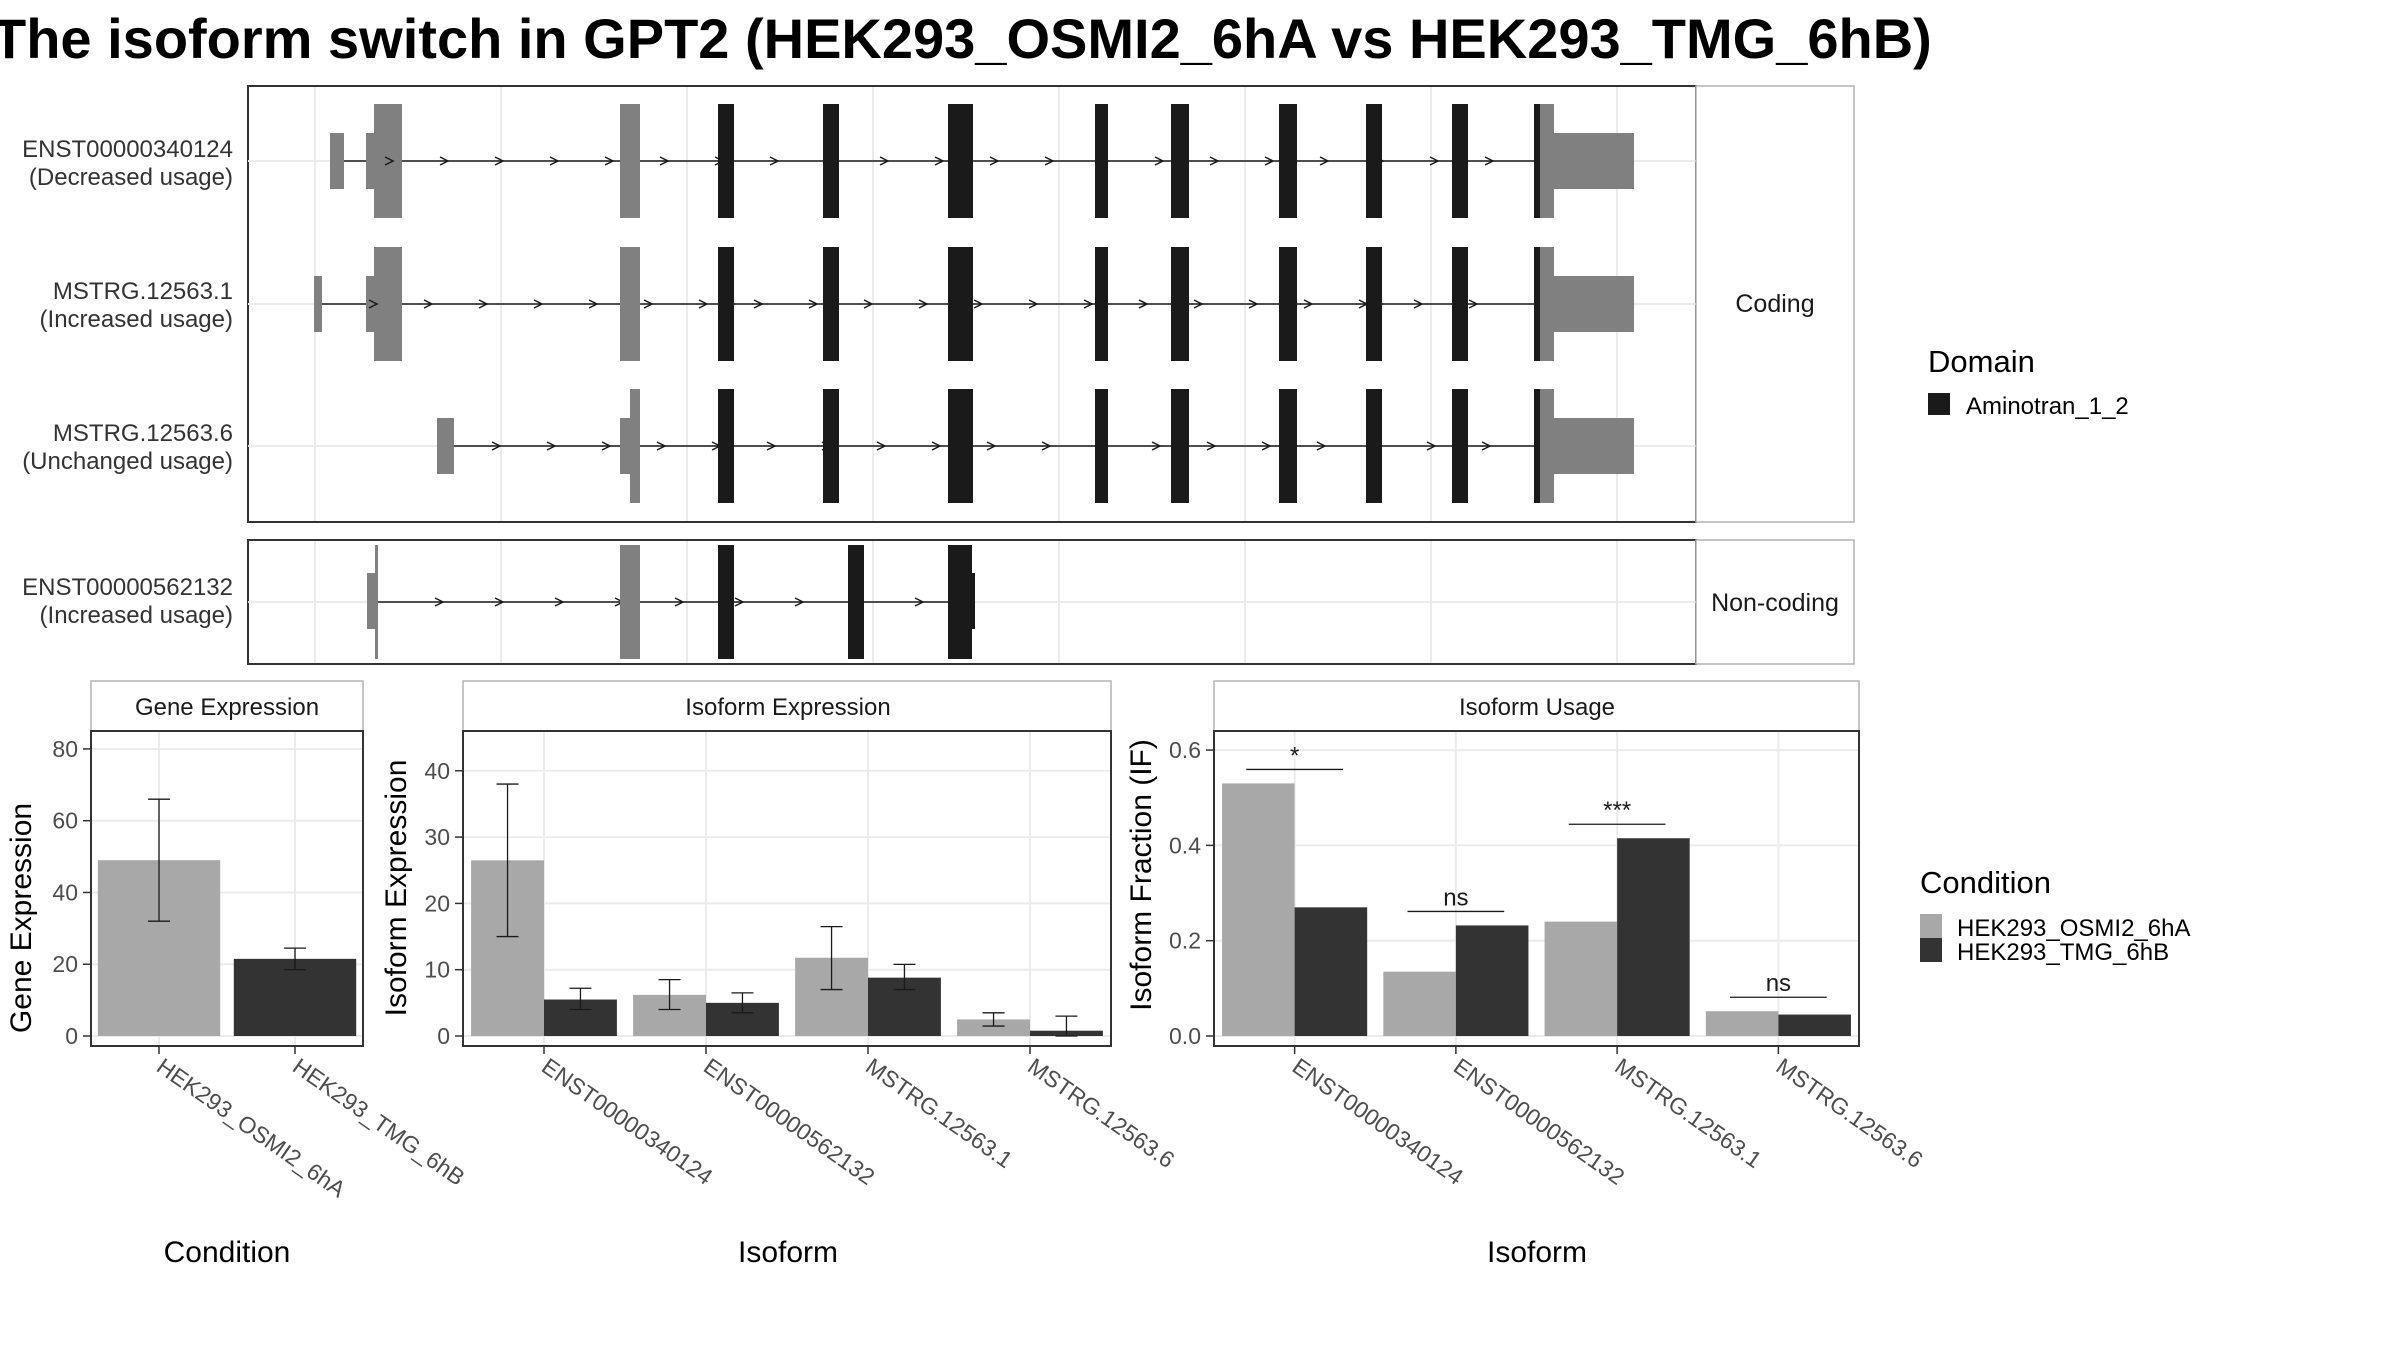  I want to click on y-tick-label: 0.0, so click(1185, 1036).